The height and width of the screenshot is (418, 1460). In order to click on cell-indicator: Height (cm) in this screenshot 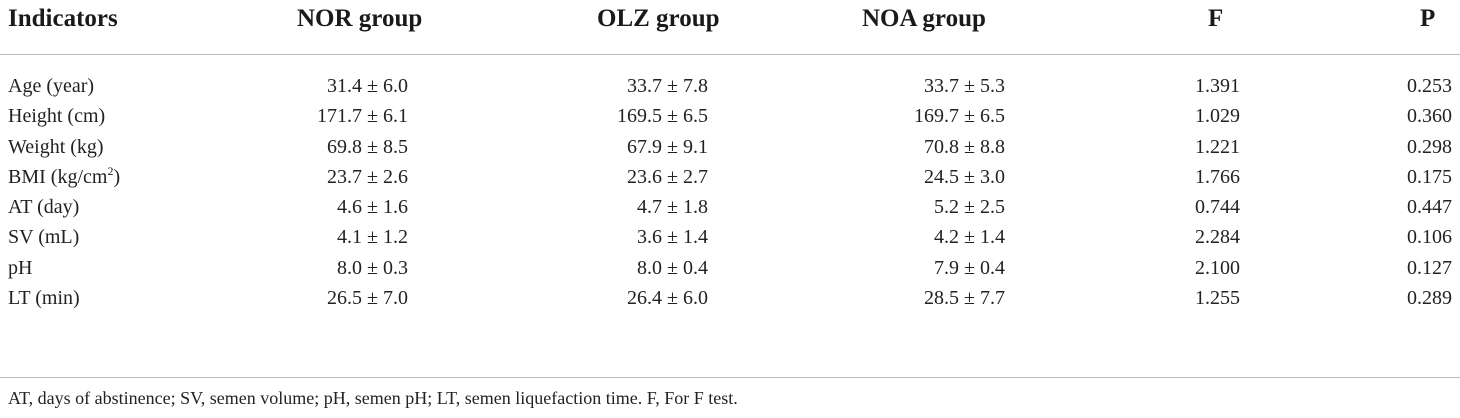, I will do `click(57, 116)`.